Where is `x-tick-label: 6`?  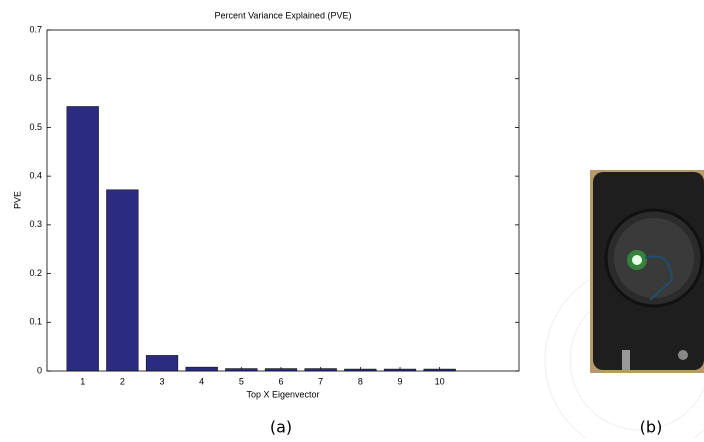 x-tick-label: 6 is located at coordinates (281, 381).